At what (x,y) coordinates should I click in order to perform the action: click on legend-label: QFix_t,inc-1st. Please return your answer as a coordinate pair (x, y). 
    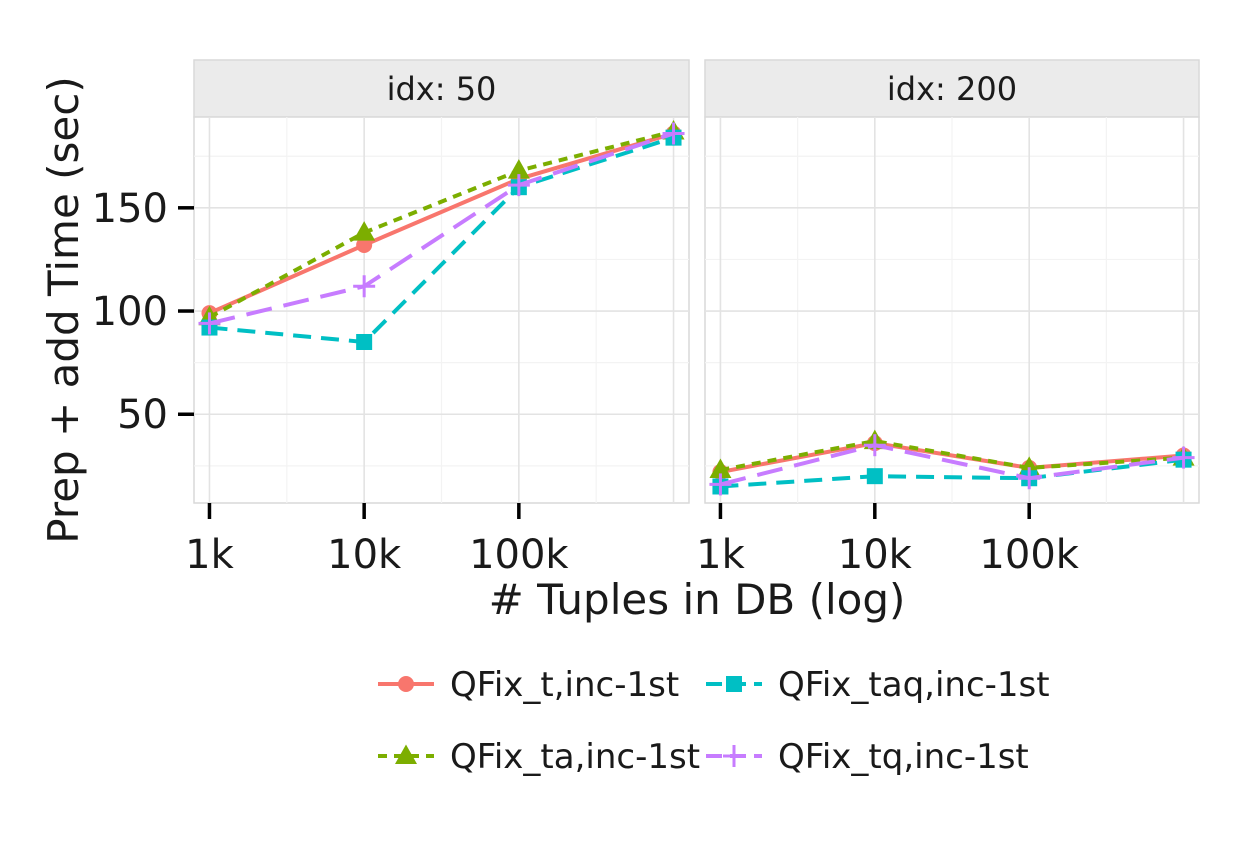
    Looking at the image, I should click on (564, 685).